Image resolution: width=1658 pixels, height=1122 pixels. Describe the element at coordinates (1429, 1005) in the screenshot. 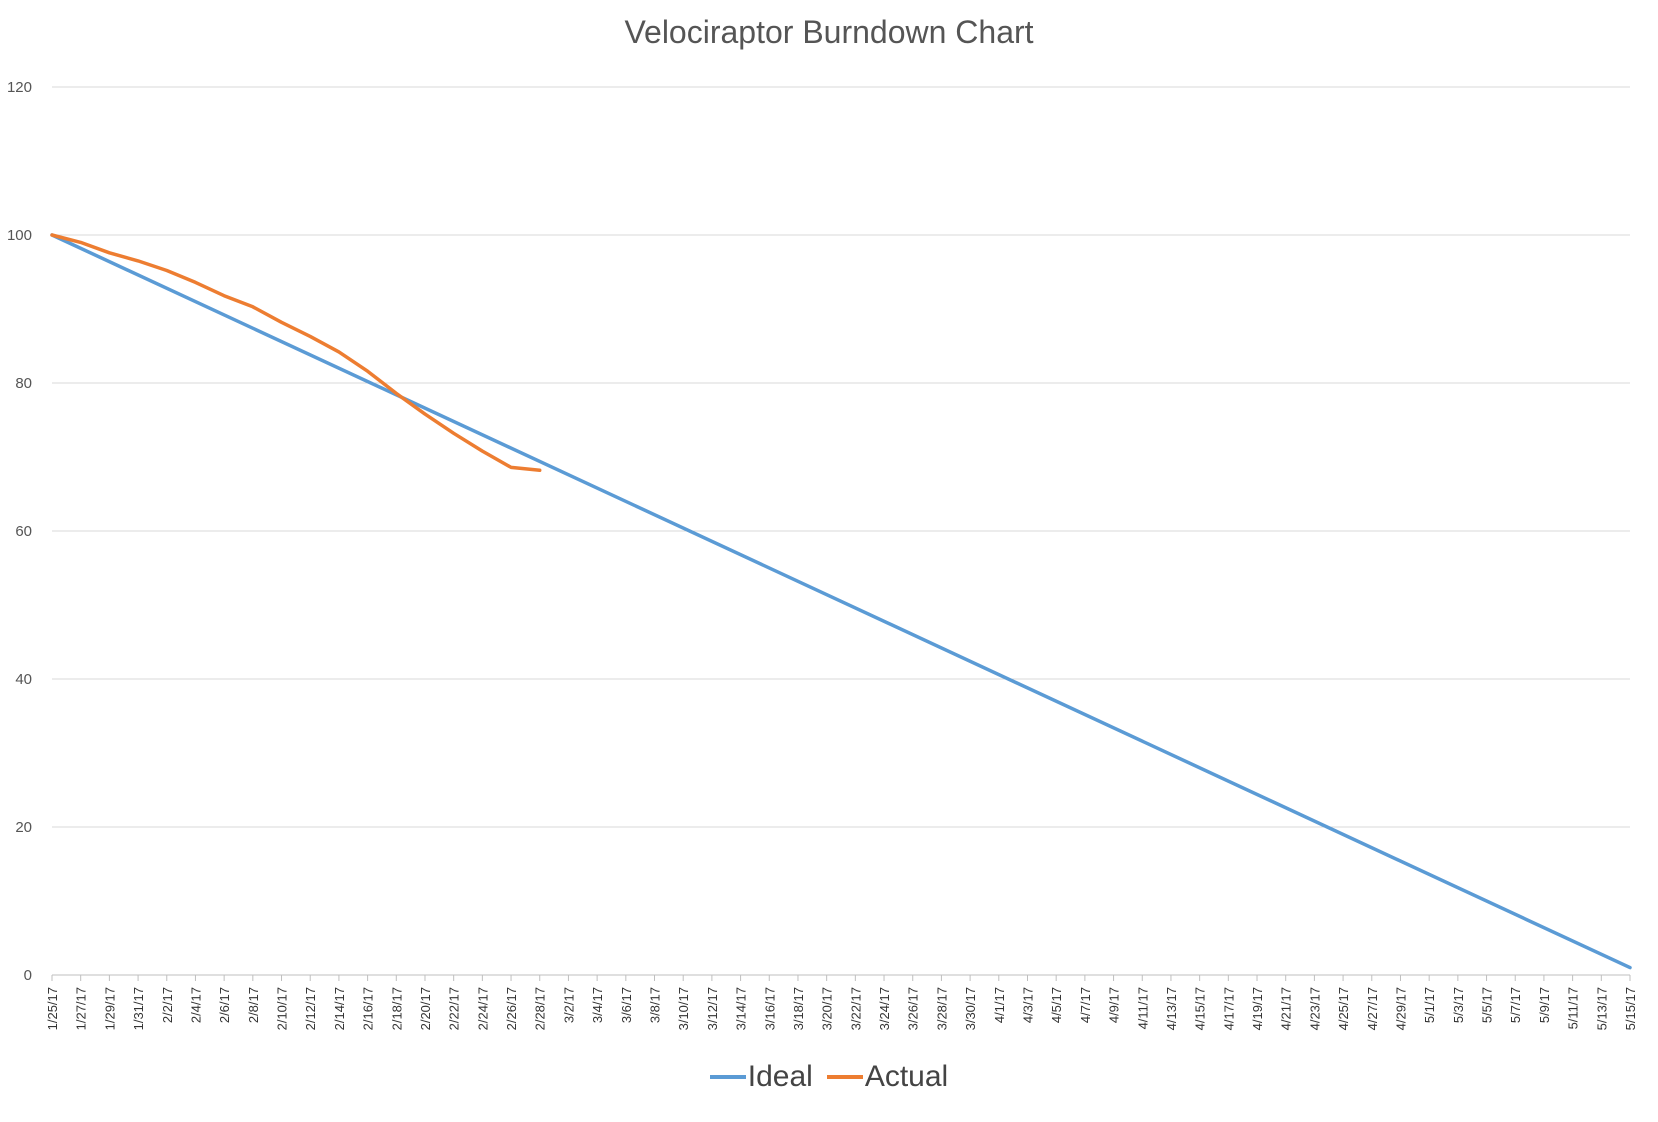

I see `x-tick-label: 5/1/17` at that location.